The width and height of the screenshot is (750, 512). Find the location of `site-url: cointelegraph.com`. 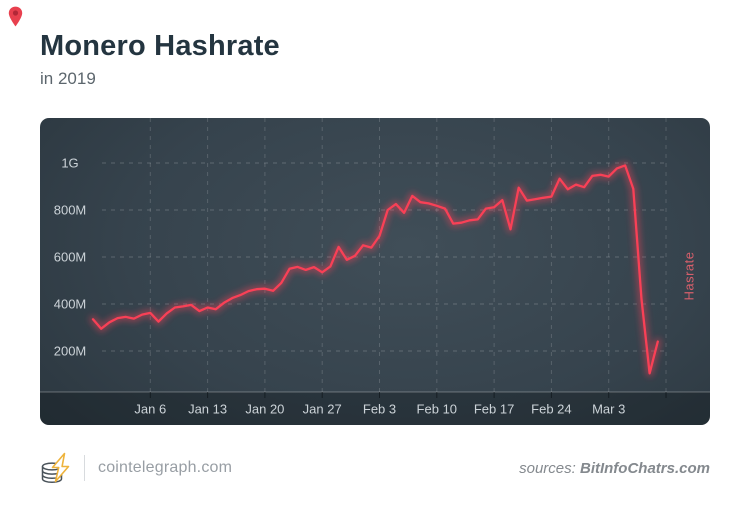

site-url: cointelegraph.com is located at coordinates (165, 467).